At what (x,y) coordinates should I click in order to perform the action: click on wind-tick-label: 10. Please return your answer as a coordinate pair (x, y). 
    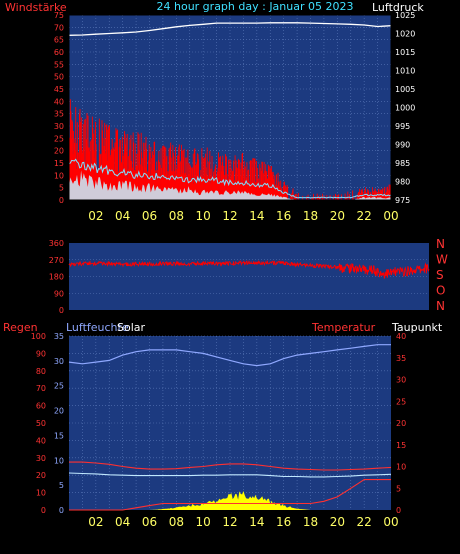
    Looking at the image, I should click on (59, 175).